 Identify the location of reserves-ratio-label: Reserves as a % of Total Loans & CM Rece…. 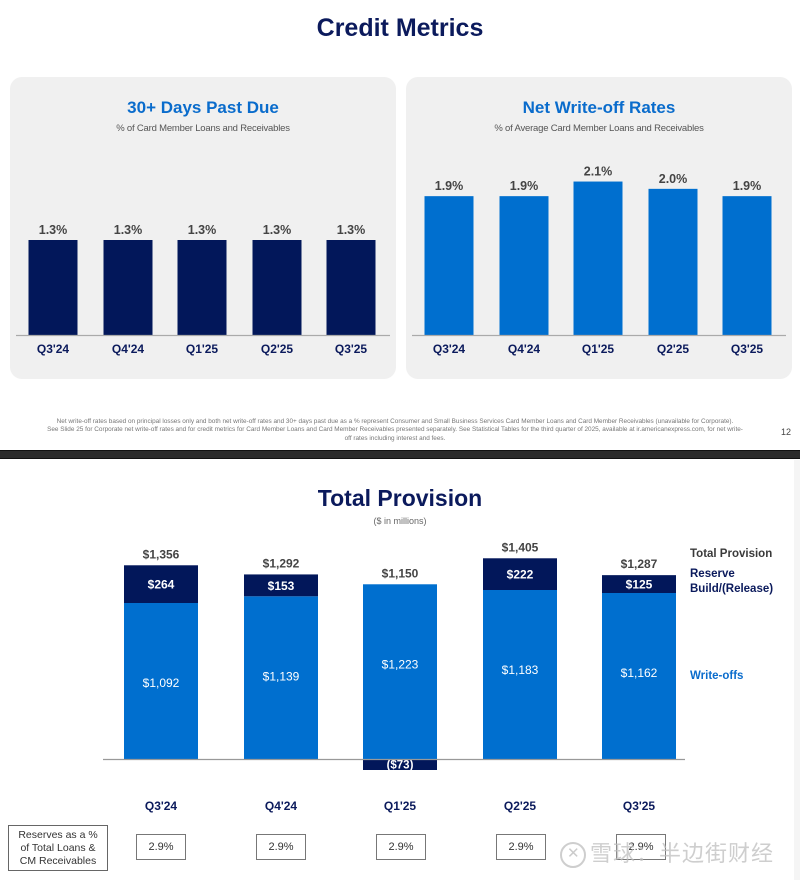
(58, 848).